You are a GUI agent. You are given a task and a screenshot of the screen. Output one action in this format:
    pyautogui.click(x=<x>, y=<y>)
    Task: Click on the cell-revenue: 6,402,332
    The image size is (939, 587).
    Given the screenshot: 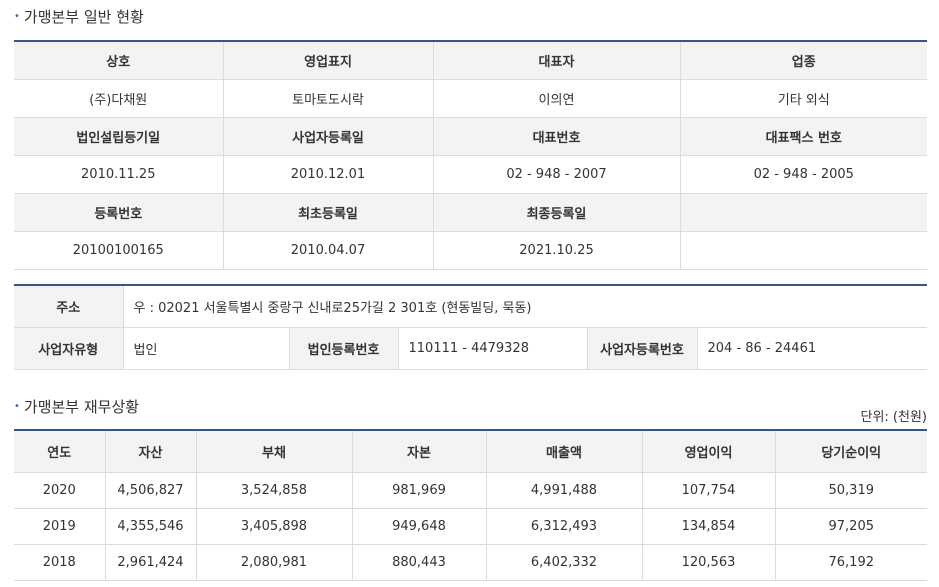 What is the action you would take?
    pyautogui.click(x=564, y=562)
    